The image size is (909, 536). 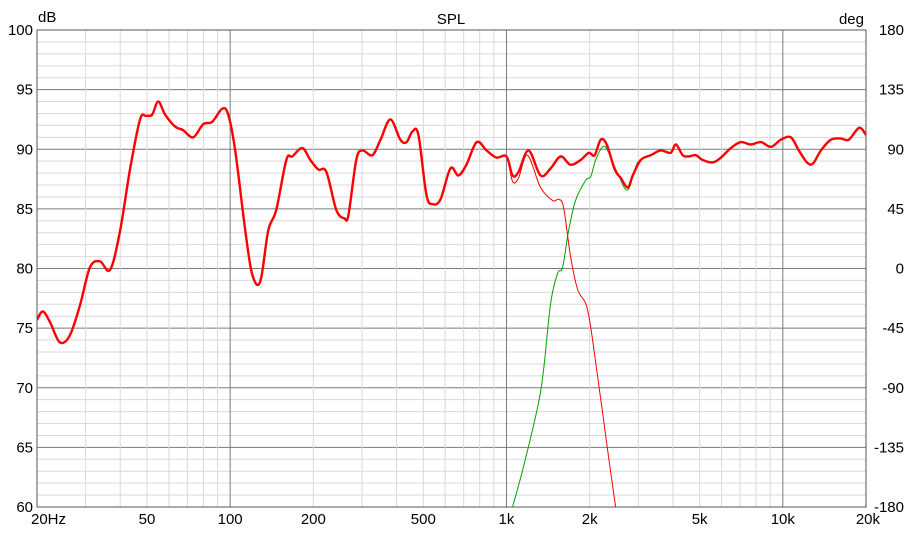 I want to click on y-tick-label-right: -90, so click(x=893, y=388).